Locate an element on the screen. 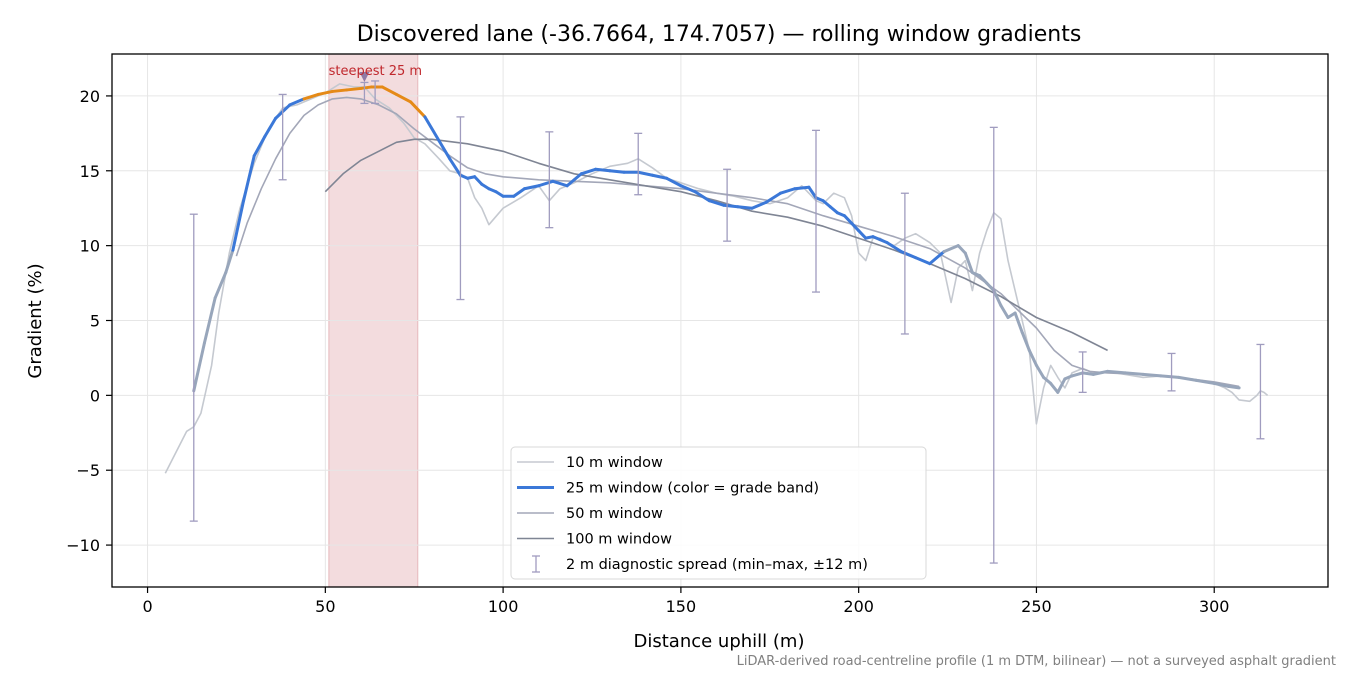  legend-item: 10 m window is located at coordinates (590, 463).